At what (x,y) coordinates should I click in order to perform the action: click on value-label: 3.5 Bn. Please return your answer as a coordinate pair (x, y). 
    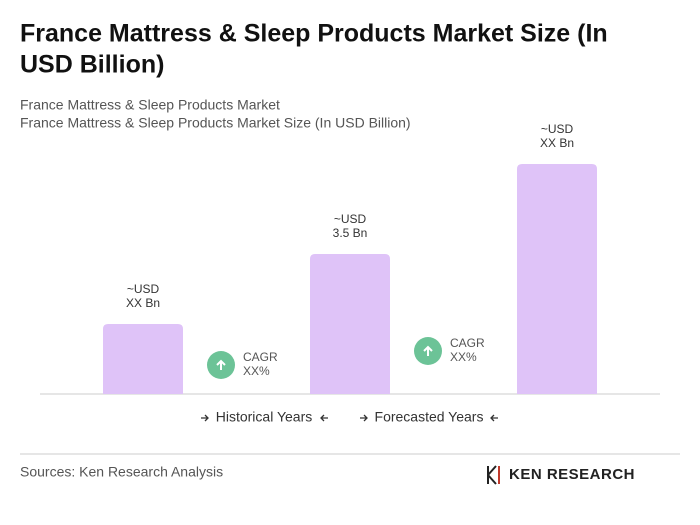
    Looking at the image, I should click on (350, 233).